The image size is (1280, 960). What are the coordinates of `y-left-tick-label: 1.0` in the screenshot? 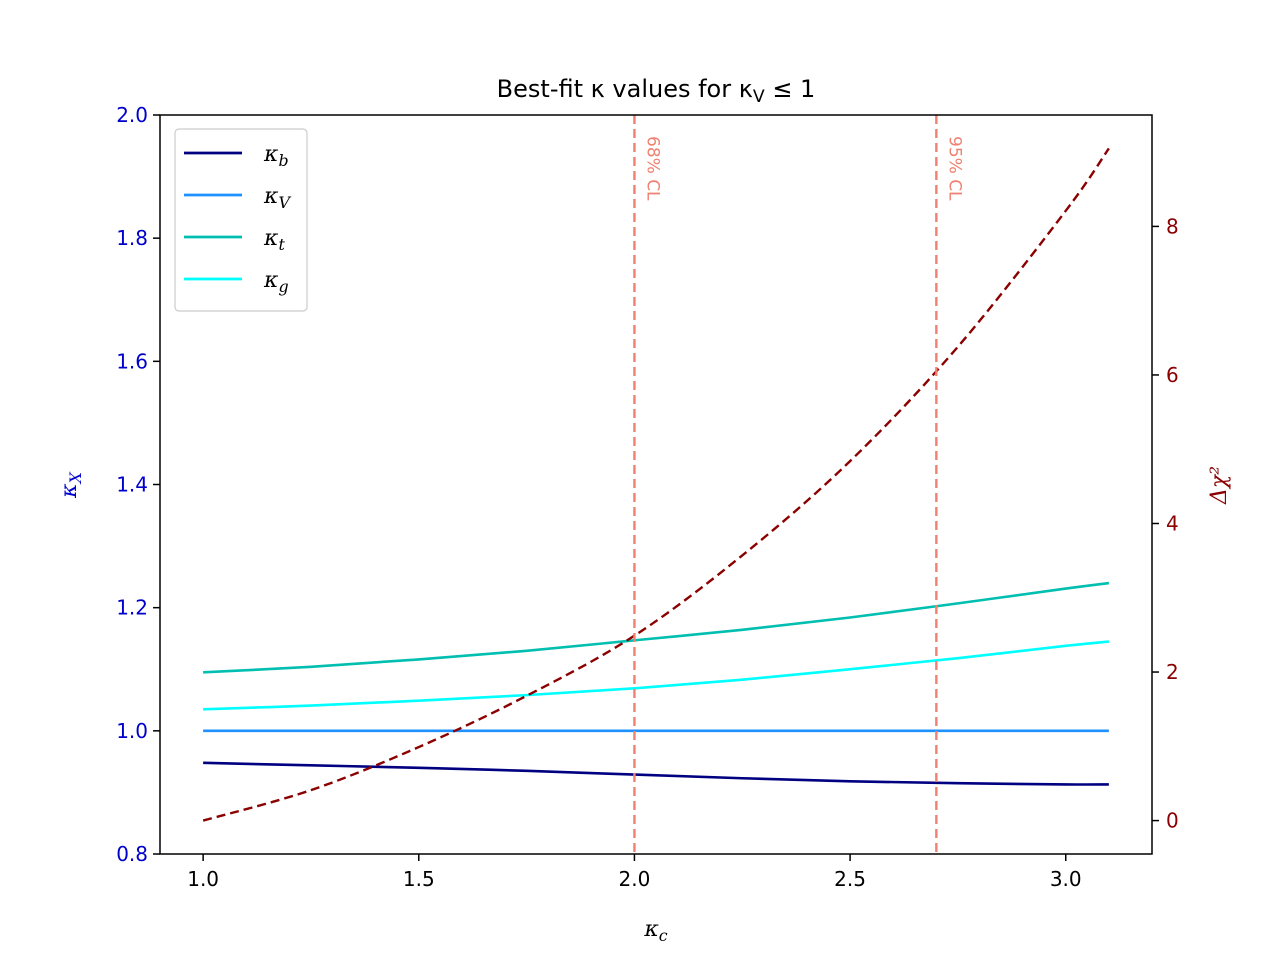 It's located at (132, 731).